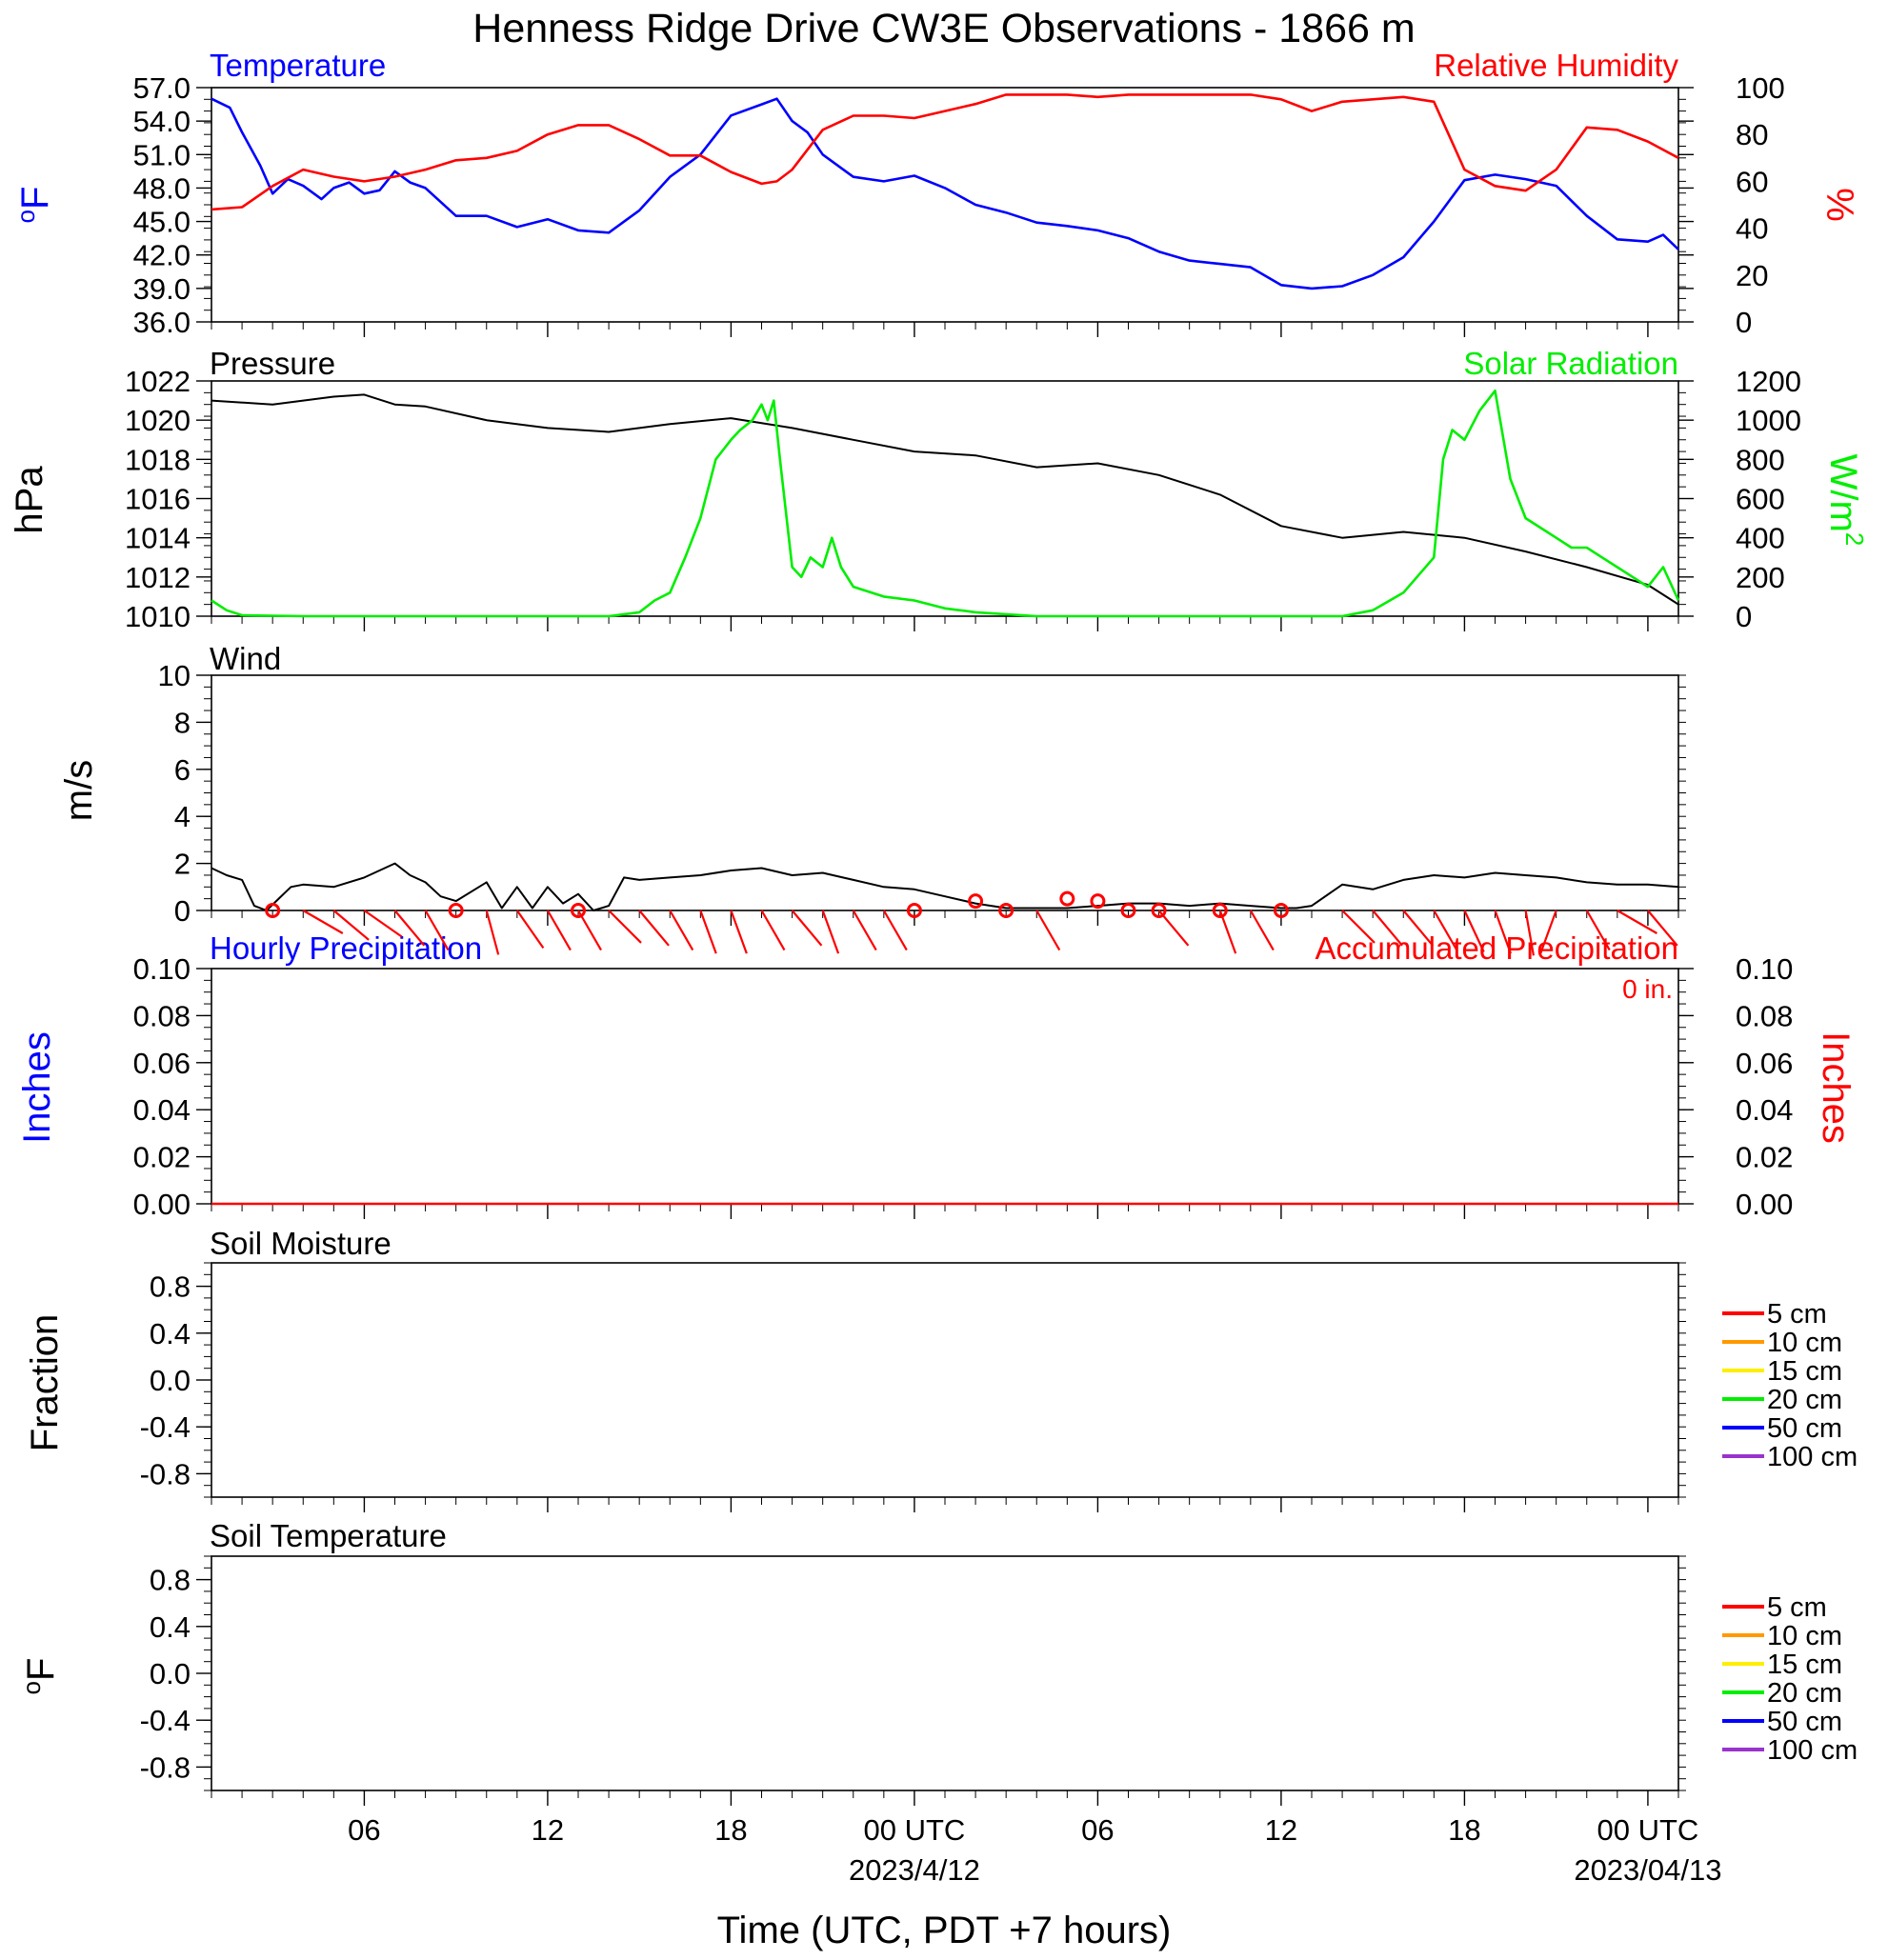 The height and width of the screenshot is (1960, 1888). Describe the element at coordinates (1839, 205) in the screenshot. I see `rh-axis-label: %` at that location.